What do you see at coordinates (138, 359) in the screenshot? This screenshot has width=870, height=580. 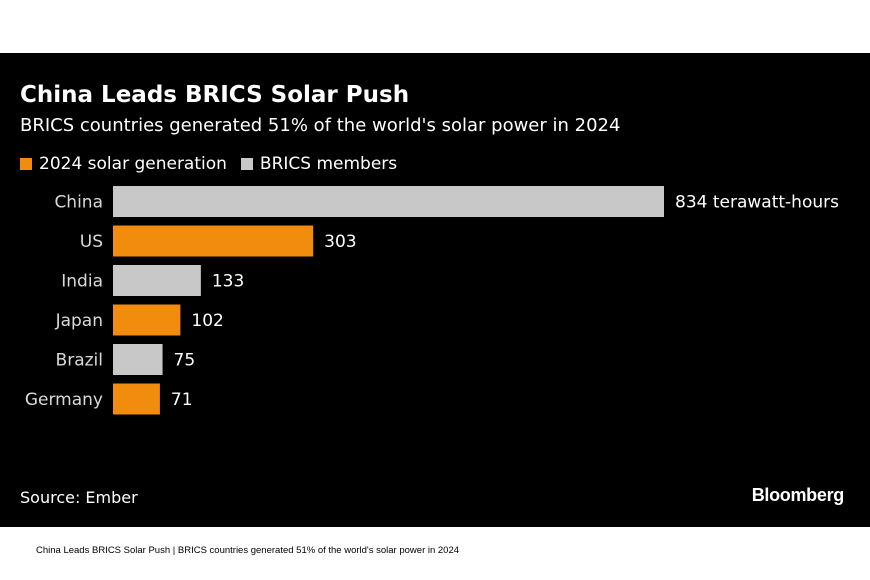 I see `bar-brazil` at bounding box center [138, 359].